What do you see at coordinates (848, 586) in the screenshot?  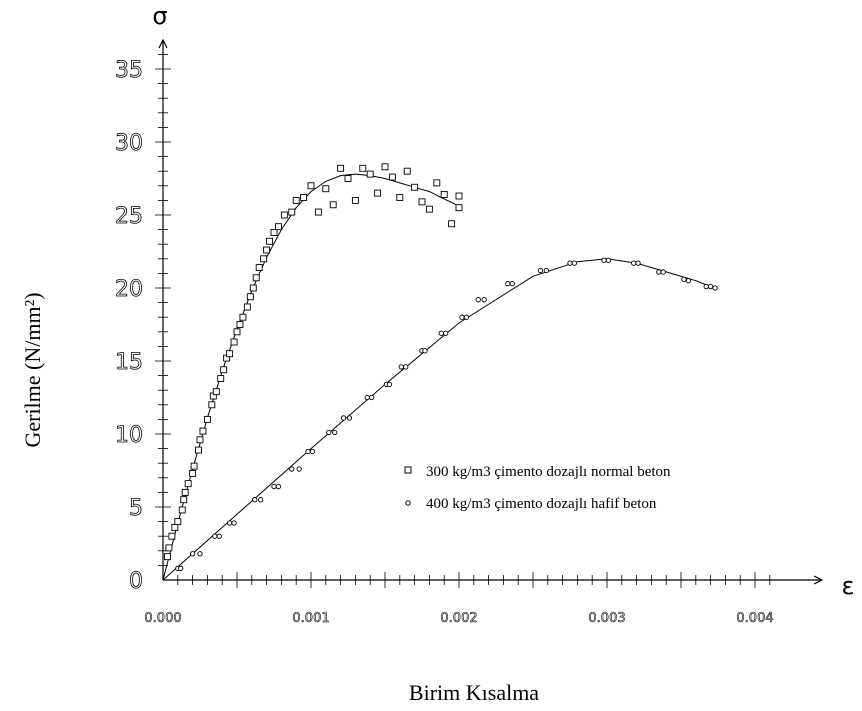 I see `x-axis-symbol: ε` at bounding box center [848, 586].